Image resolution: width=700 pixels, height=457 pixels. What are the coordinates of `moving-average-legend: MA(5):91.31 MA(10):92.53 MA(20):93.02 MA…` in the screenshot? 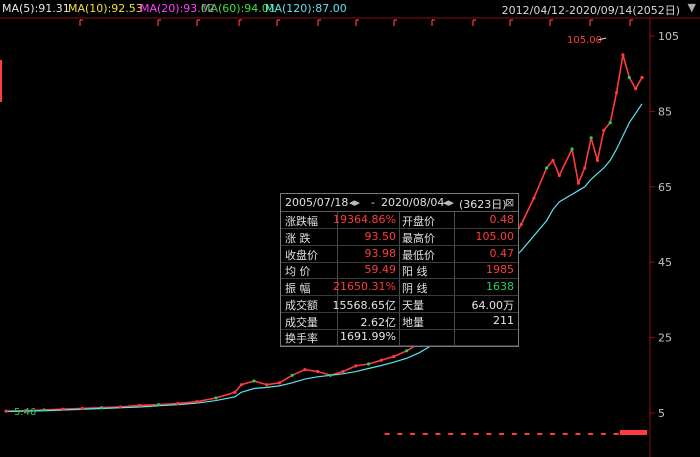 It's located at (350, 8).